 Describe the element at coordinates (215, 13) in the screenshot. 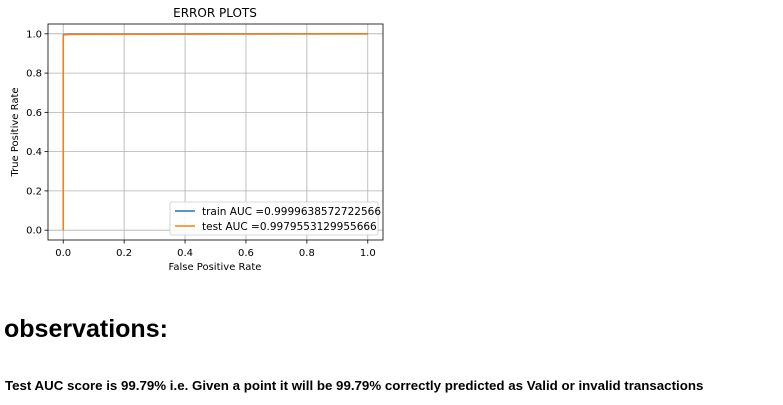

I see `chart-title: ERROR PLOTS` at that location.